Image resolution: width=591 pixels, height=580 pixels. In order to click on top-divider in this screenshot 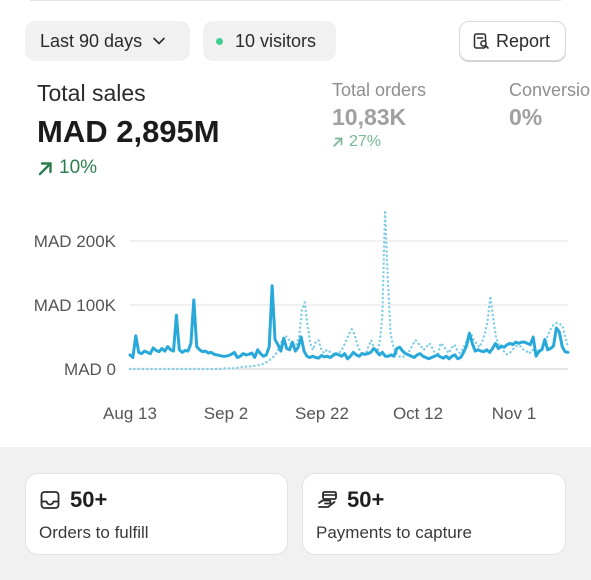, I will do `click(295, 0)`.